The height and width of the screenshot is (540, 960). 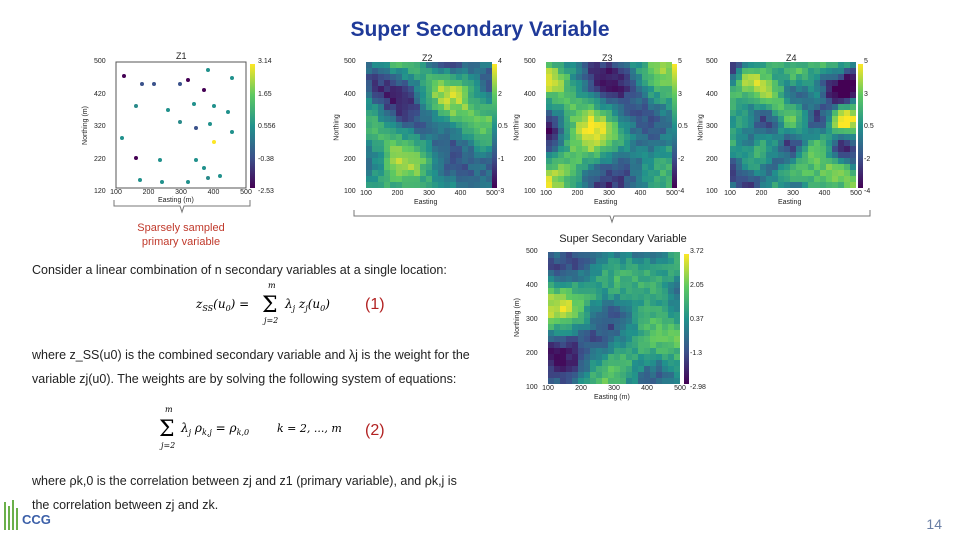 I want to click on z1-title: Z1, so click(x=181, y=56).